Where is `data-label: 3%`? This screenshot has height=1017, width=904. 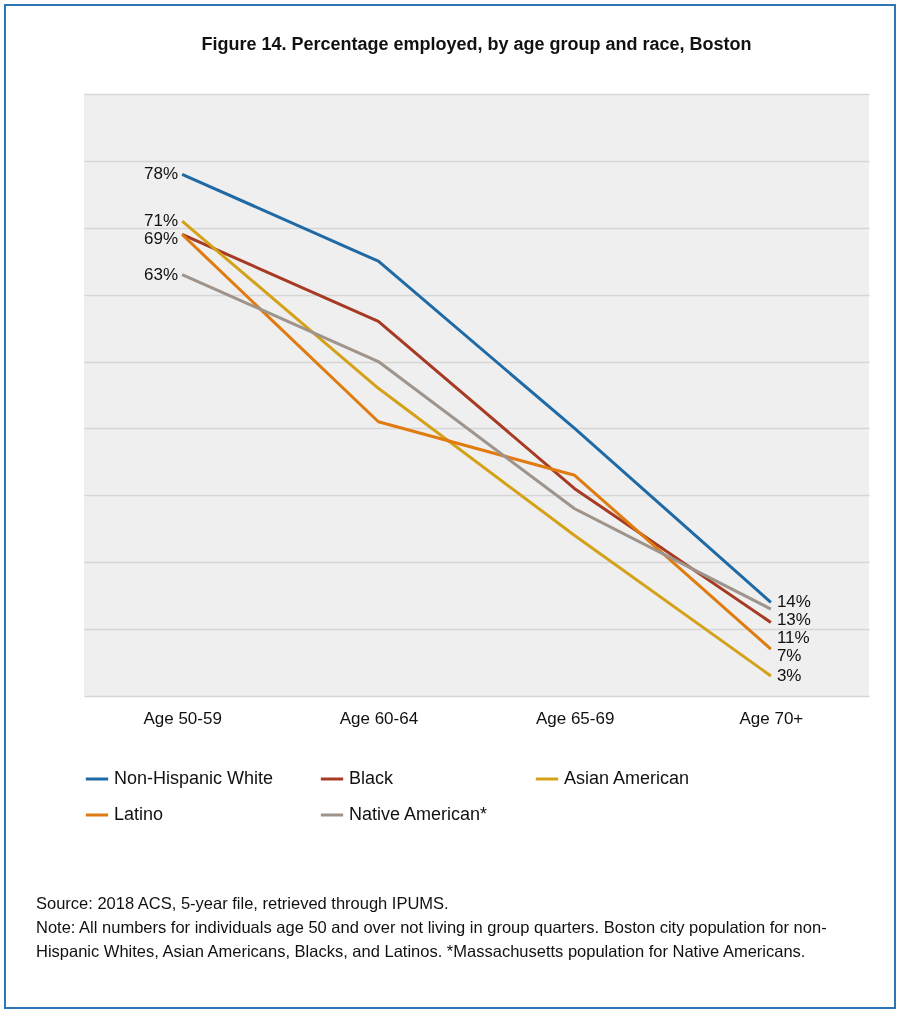 data-label: 3% is located at coordinates (789, 675).